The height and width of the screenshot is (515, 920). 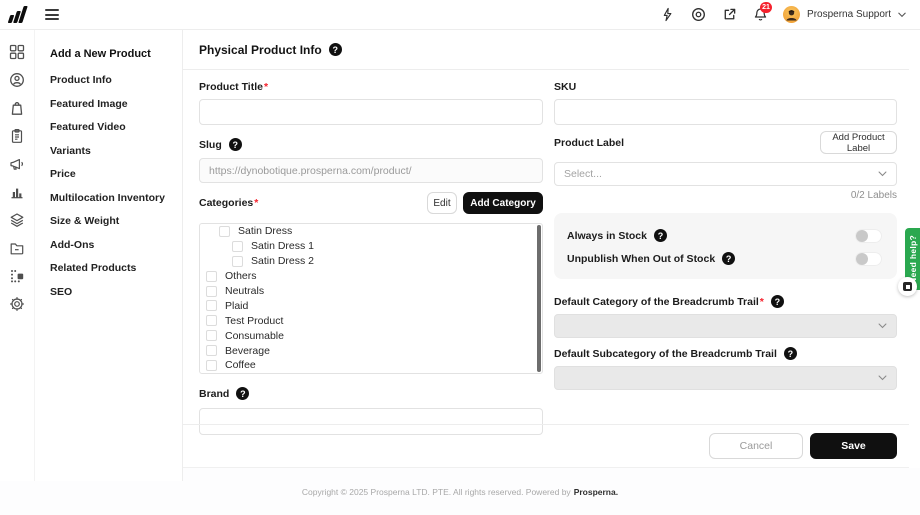 I want to click on sku-label: SKU, so click(x=565, y=87).